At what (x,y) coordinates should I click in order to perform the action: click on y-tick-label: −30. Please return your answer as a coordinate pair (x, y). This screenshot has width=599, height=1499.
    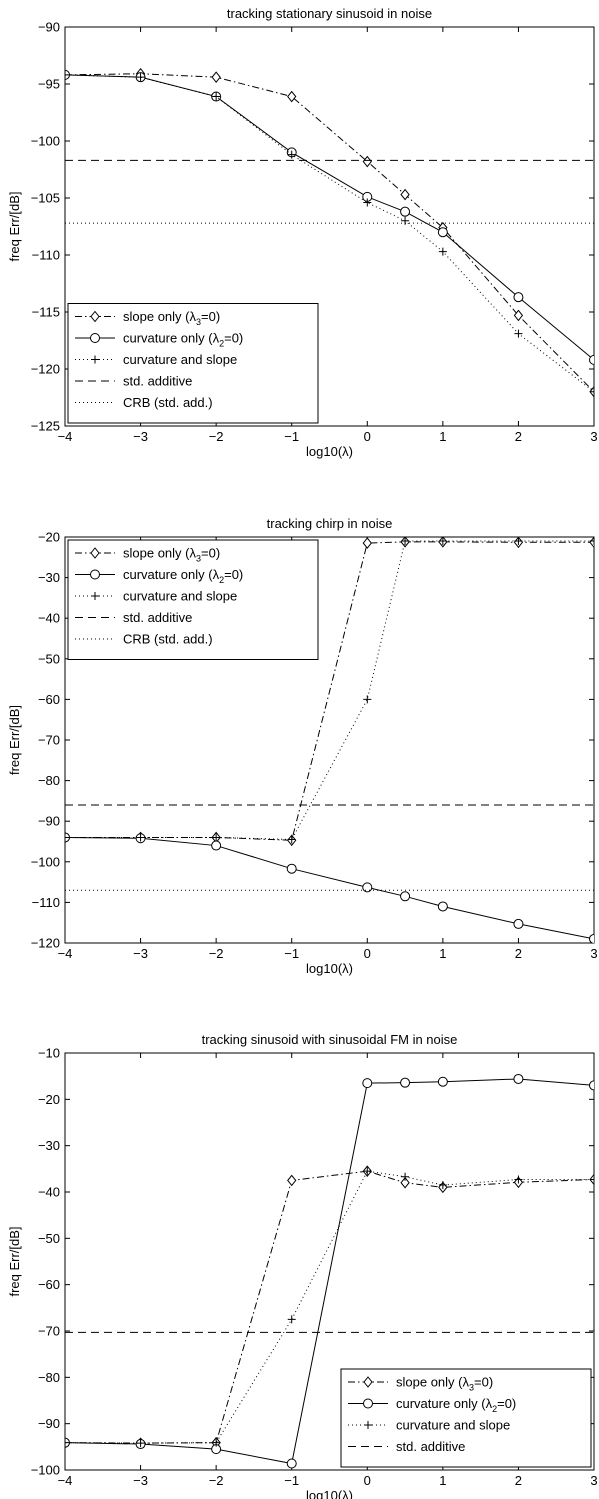
    Looking at the image, I should click on (49, 1145).